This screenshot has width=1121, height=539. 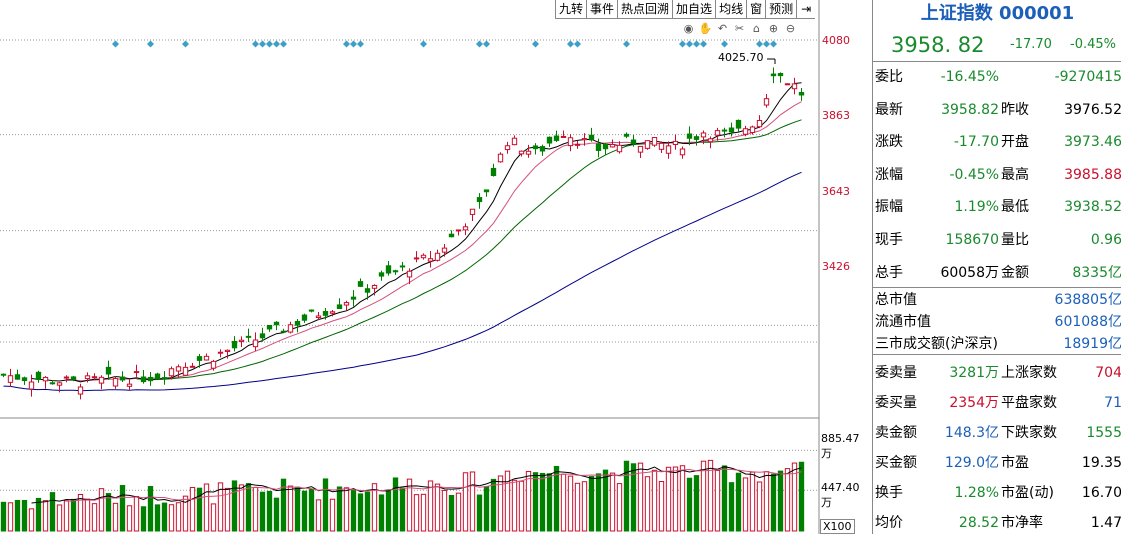 What do you see at coordinates (756, 28) in the screenshot?
I see `home-icon: ⌂` at bounding box center [756, 28].